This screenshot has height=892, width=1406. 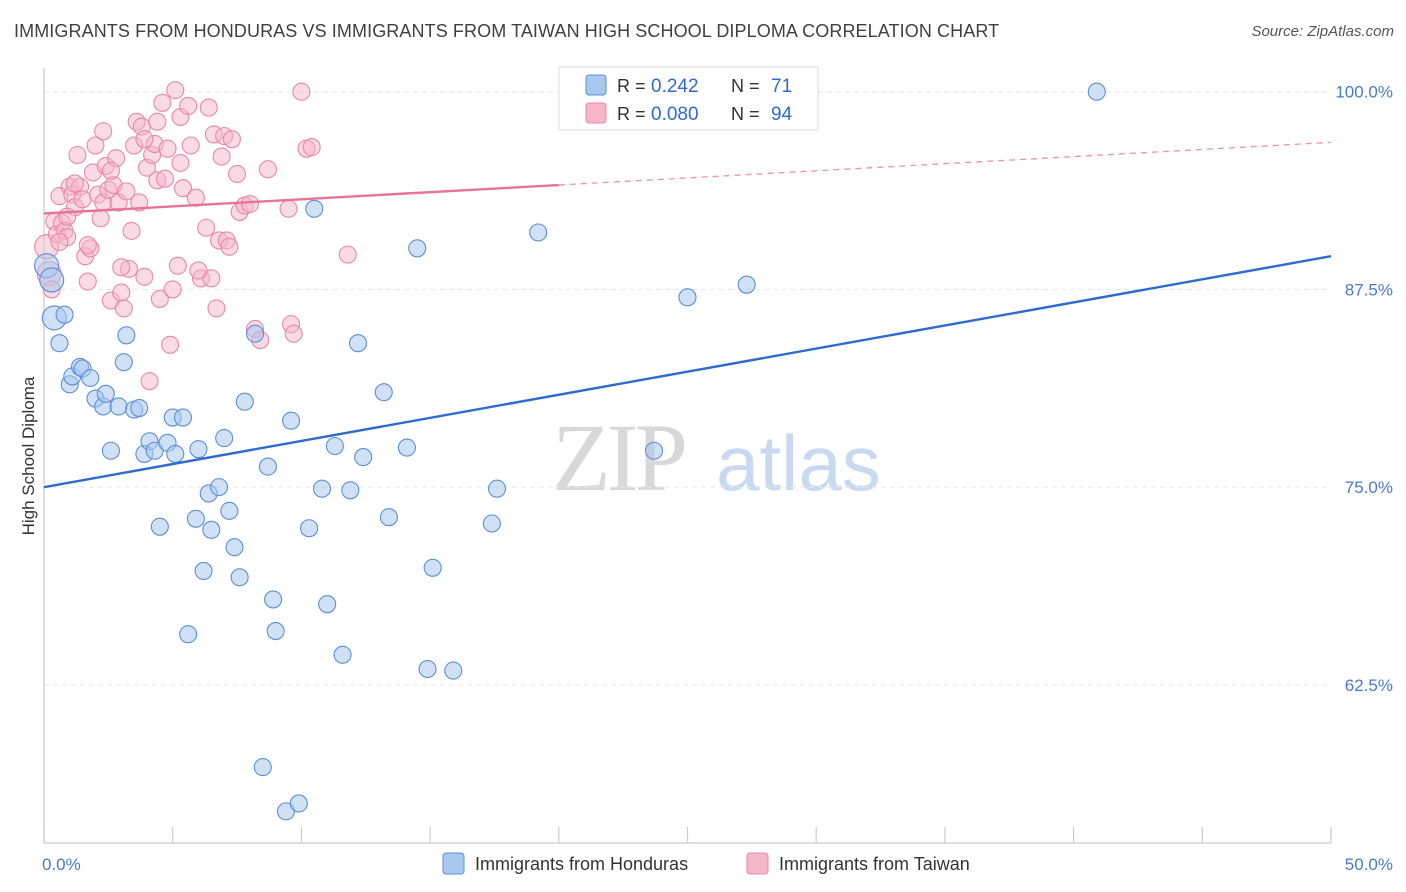 I want to click on x-ticks, so click(x=687, y=835).